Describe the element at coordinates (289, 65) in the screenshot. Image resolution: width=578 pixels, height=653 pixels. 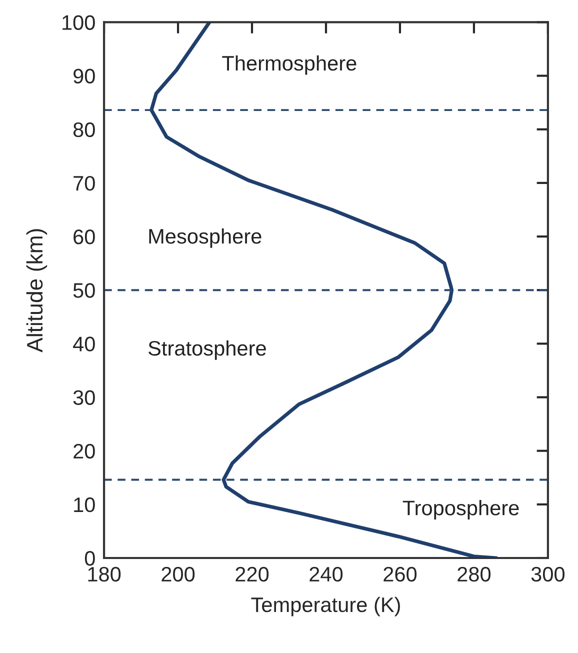
I see `annotation: Thermosphere` at that location.